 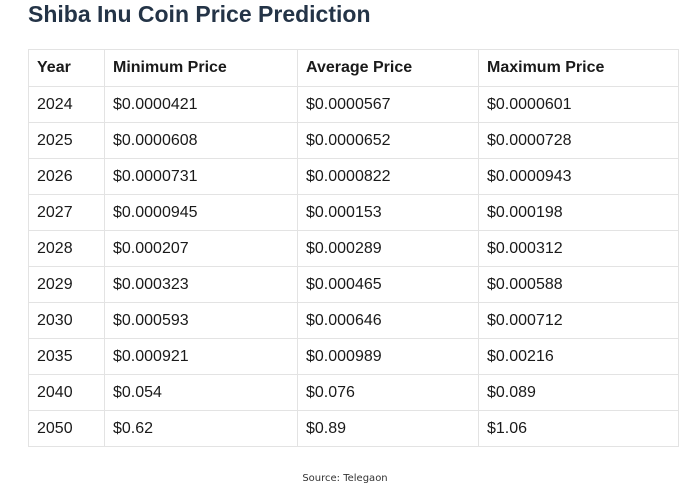 What do you see at coordinates (201, 104) in the screenshot?
I see `cell-minimum-price: $0.0000421` at bounding box center [201, 104].